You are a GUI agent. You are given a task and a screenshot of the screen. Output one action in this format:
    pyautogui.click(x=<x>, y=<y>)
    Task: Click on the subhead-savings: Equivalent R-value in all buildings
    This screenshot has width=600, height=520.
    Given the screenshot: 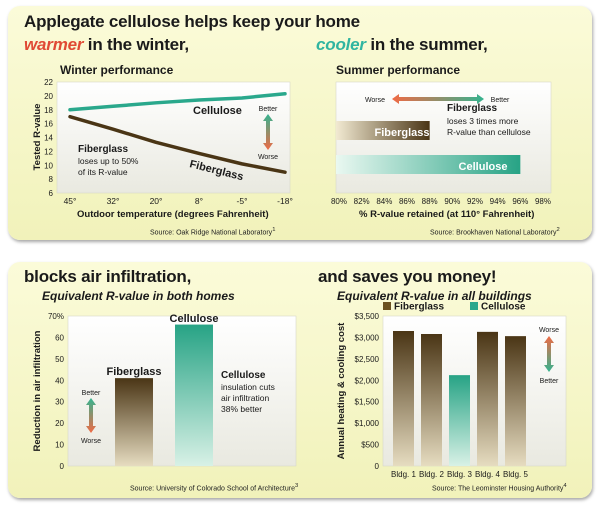 What is the action you would take?
    pyautogui.click(x=434, y=296)
    